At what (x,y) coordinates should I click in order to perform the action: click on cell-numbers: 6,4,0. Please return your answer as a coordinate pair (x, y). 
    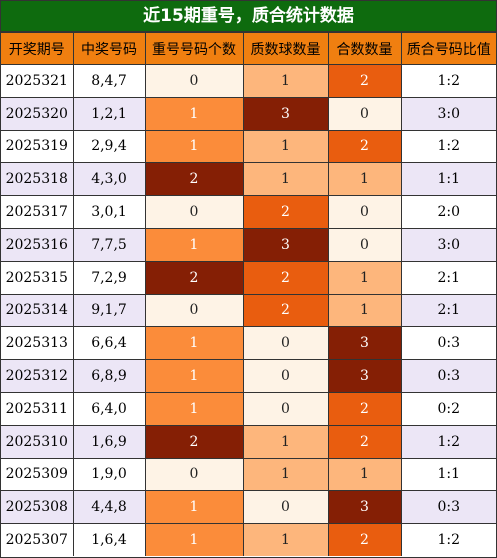
    Looking at the image, I should click on (109, 408).